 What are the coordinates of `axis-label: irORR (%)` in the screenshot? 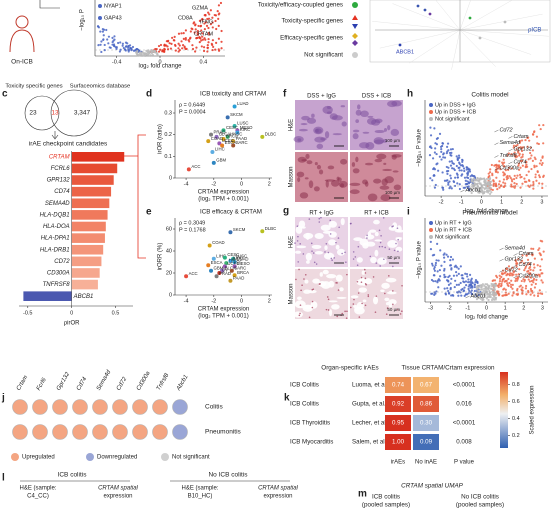 It's located at (161, 257).